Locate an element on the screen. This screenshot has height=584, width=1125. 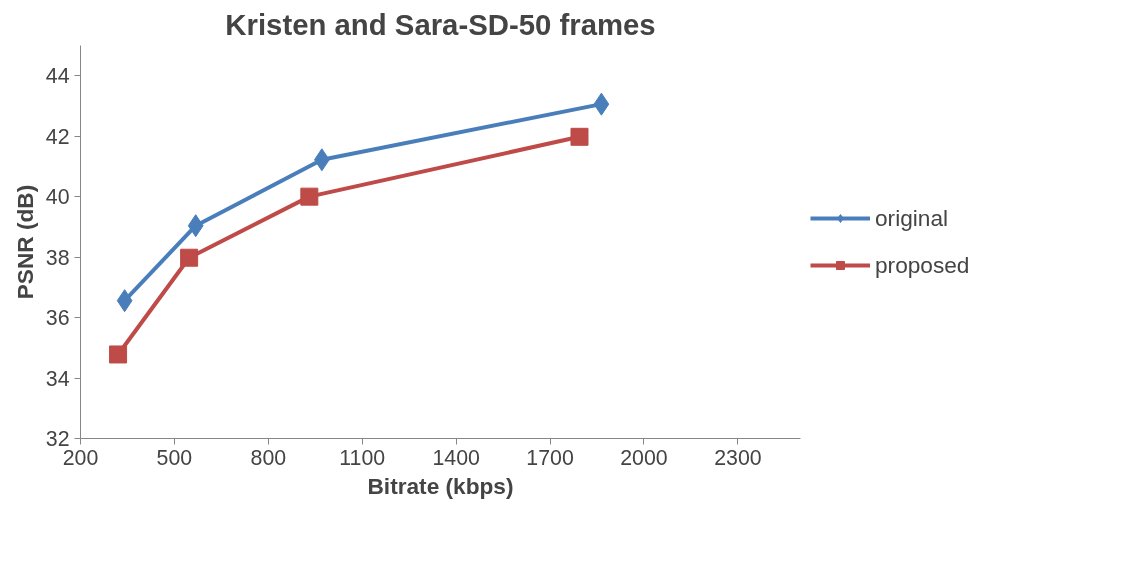
x-tick-label: 2300 is located at coordinates (738, 457).